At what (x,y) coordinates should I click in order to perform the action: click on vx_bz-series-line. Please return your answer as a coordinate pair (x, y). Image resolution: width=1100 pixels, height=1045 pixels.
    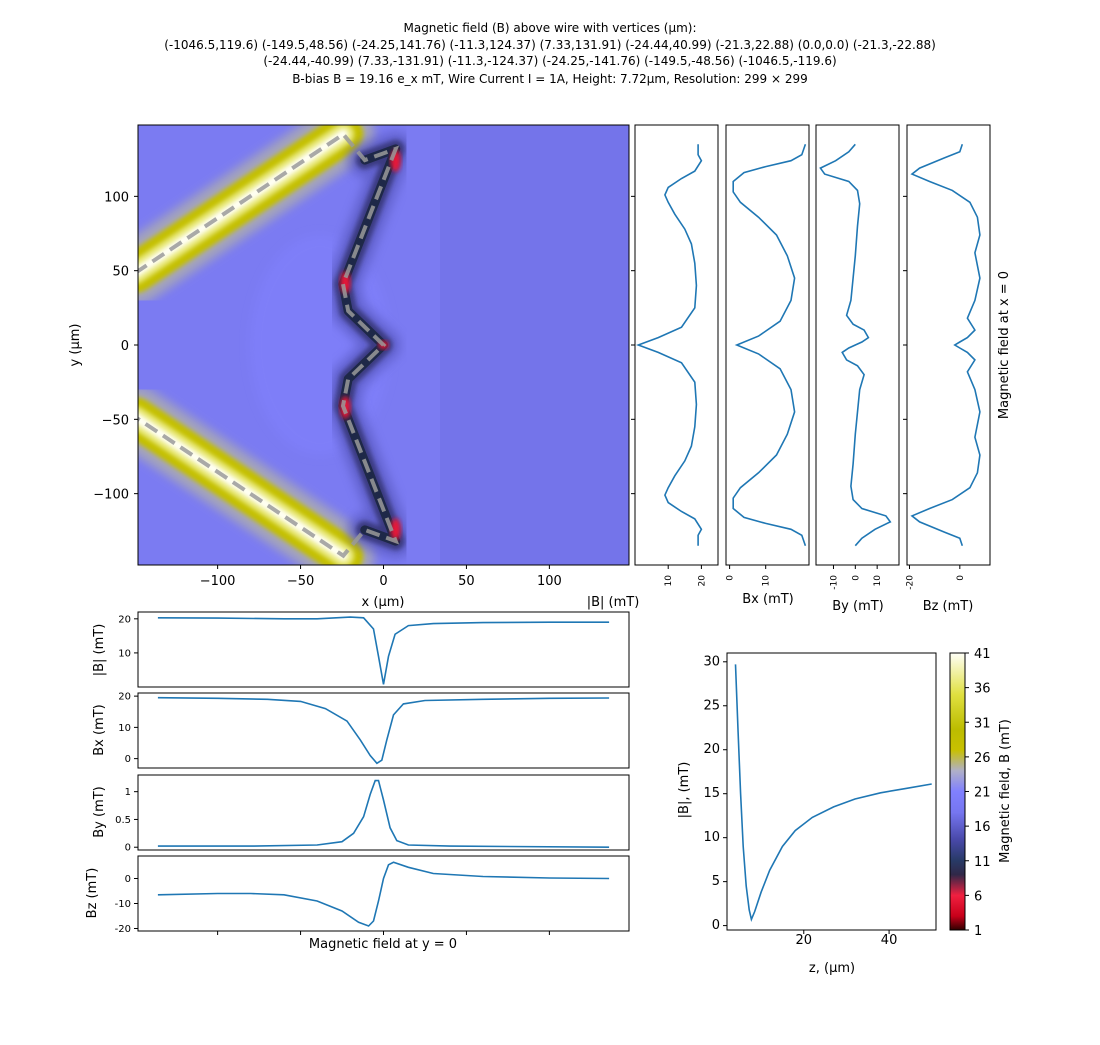
    Looking at the image, I should click on (945, 345).